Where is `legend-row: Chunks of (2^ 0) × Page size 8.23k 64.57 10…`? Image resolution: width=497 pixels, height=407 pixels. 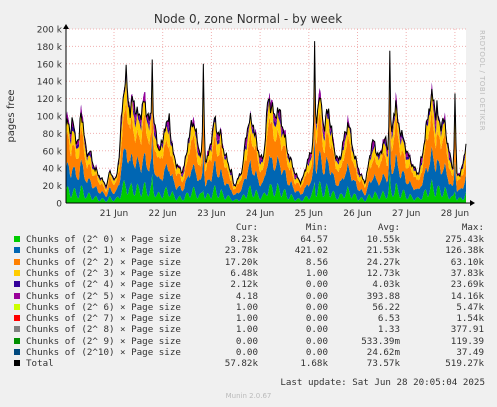 legend-row: Chunks of (2^ 0) × Page size 8.23k 64.57 10… is located at coordinates (249, 240).